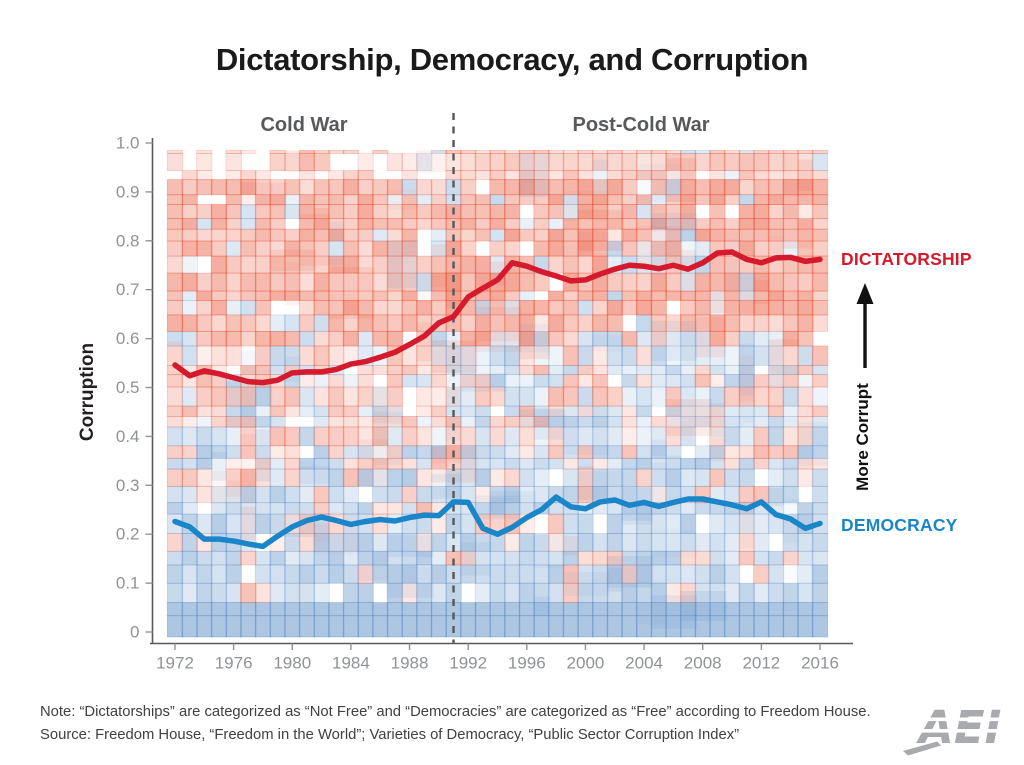  What do you see at coordinates (922, 748) in the screenshot?
I see `logo-swoosh` at bounding box center [922, 748].